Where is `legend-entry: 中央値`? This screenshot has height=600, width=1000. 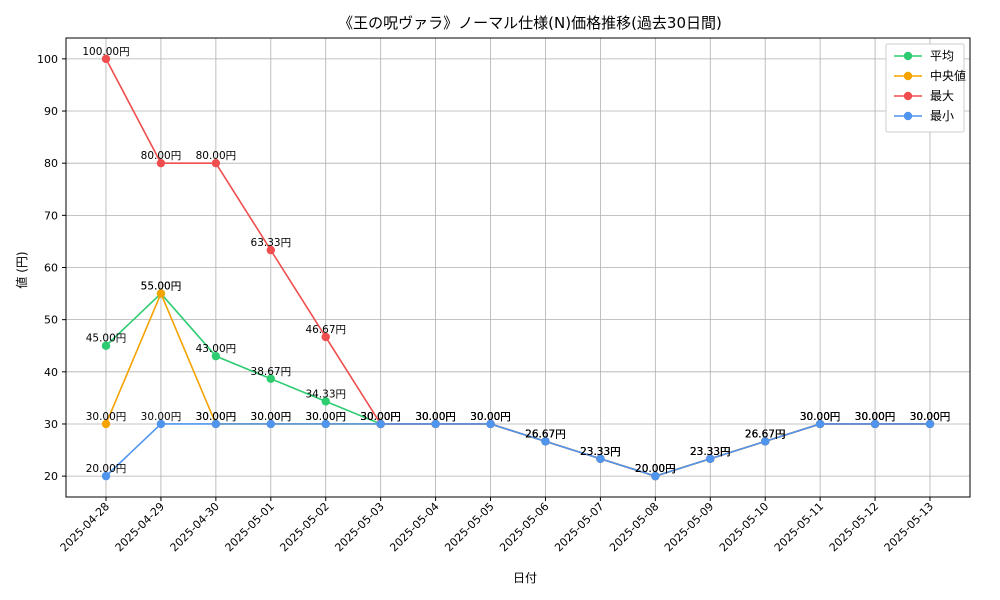
legend-entry: 中央値 is located at coordinates (948, 75).